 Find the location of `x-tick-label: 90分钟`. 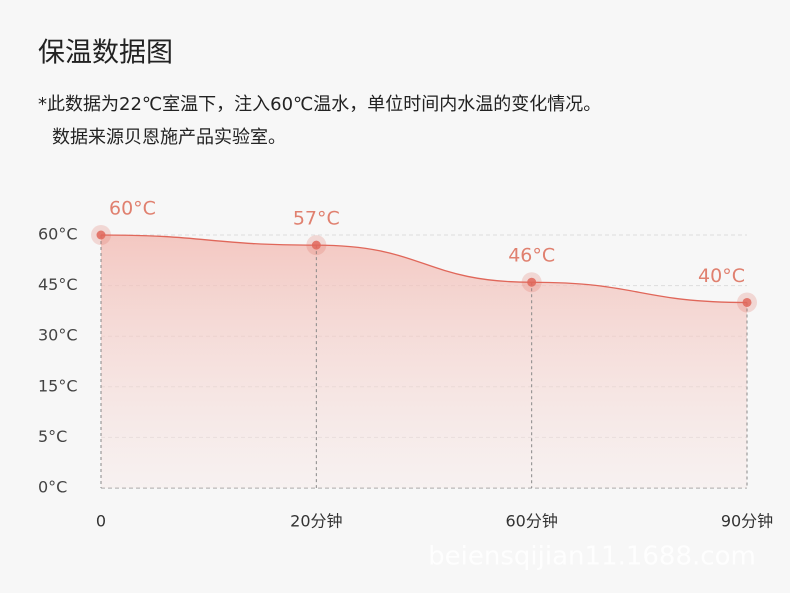

x-tick-label: 90分钟 is located at coordinates (747, 521).